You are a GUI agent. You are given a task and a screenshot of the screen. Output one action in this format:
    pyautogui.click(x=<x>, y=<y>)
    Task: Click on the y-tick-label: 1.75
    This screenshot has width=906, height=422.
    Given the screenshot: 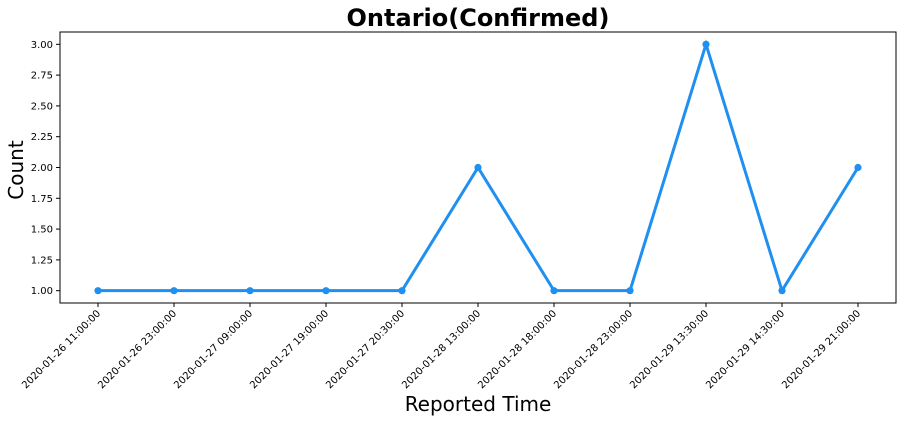 What is the action you would take?
    pyautogui.click(x=42, y=199)
    